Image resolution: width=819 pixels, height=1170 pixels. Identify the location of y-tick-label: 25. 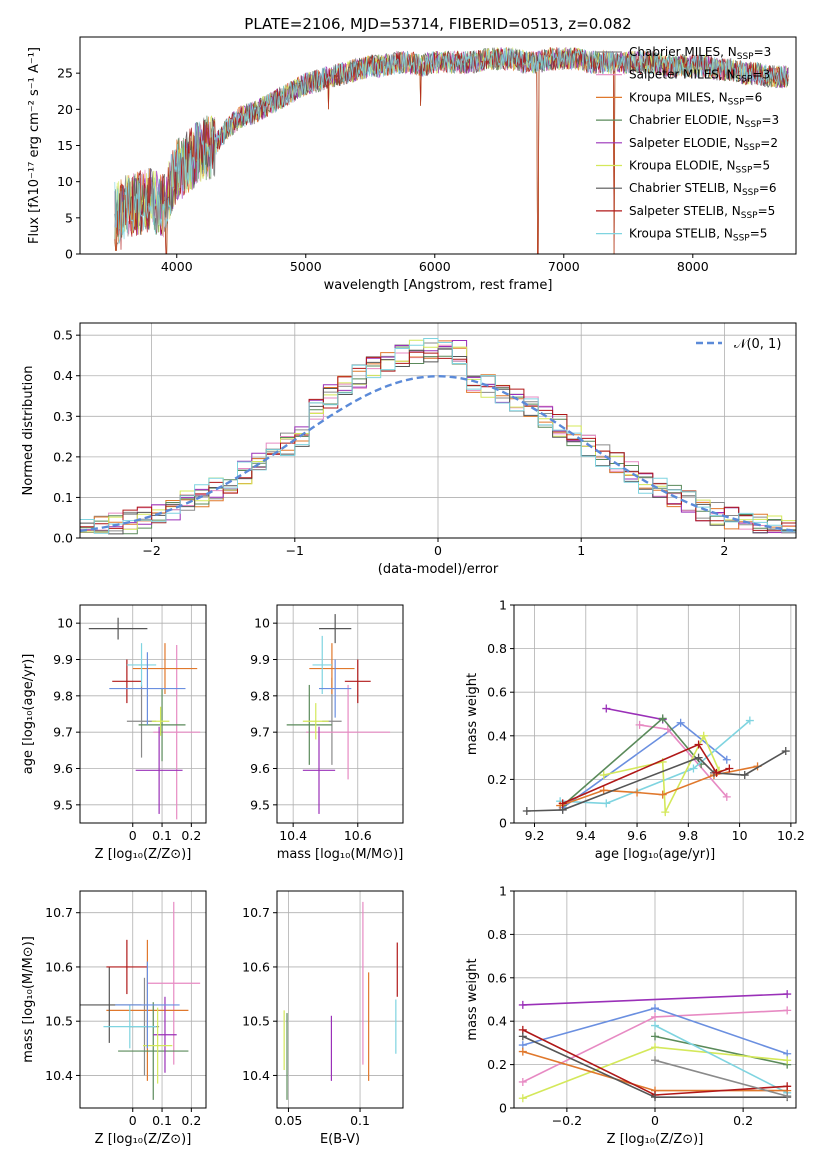
(65, 73).